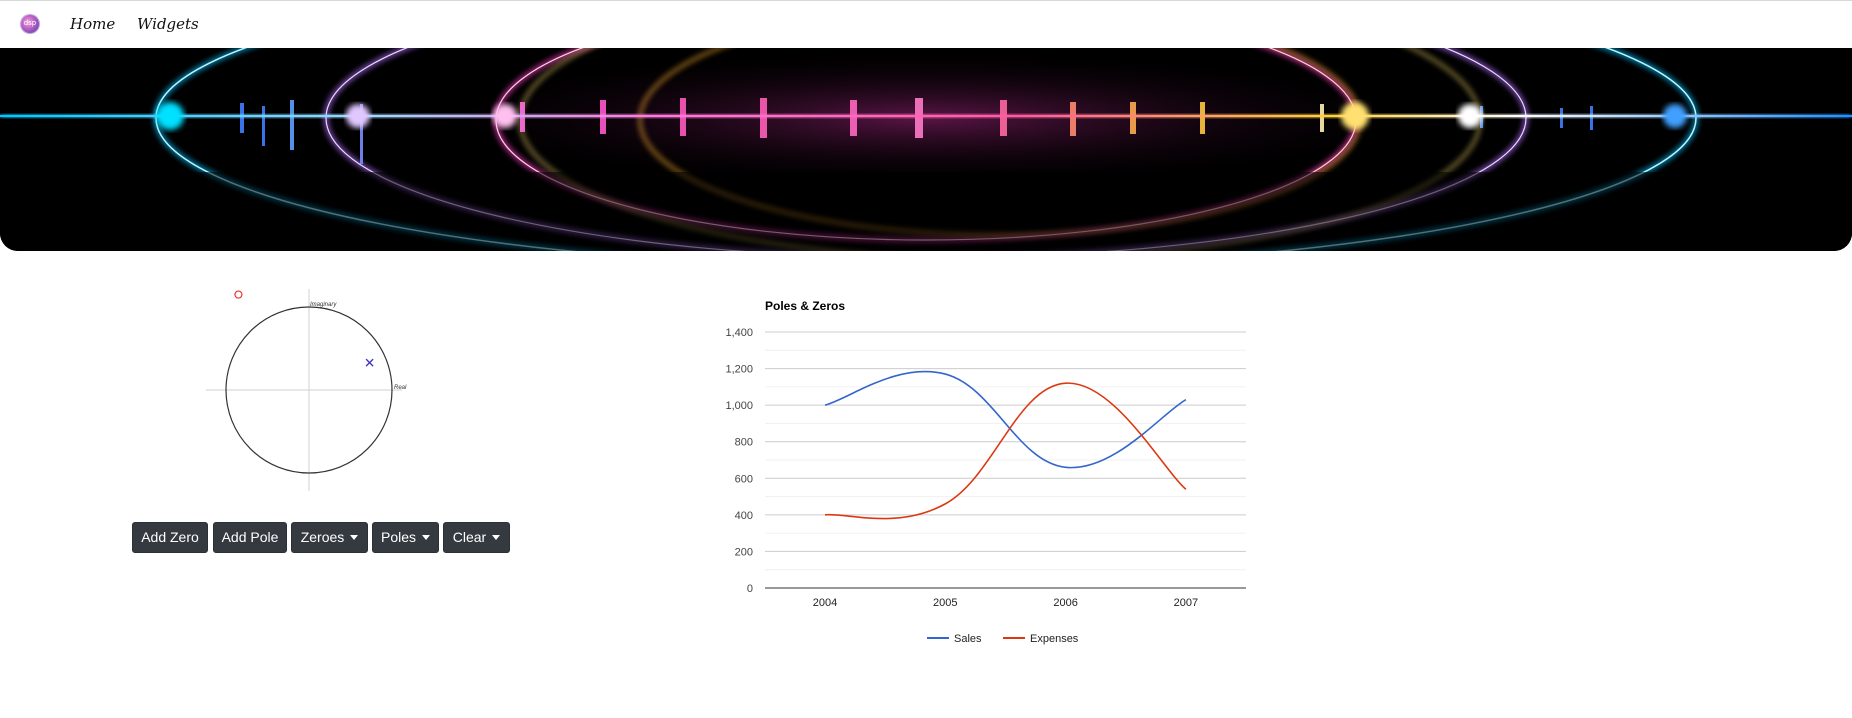 The image size is (1852, 718). What do you see at coordinates (93, 24) in the screenshot?
I see `nav-home-link: Home` at bounding box center [93, 24].